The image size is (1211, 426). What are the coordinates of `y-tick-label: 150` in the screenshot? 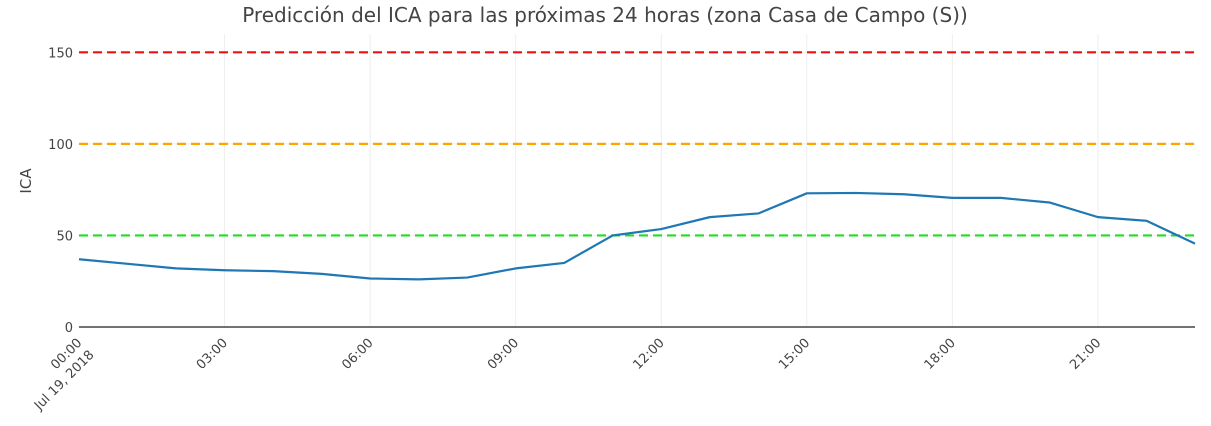 It's located at (60, 53).